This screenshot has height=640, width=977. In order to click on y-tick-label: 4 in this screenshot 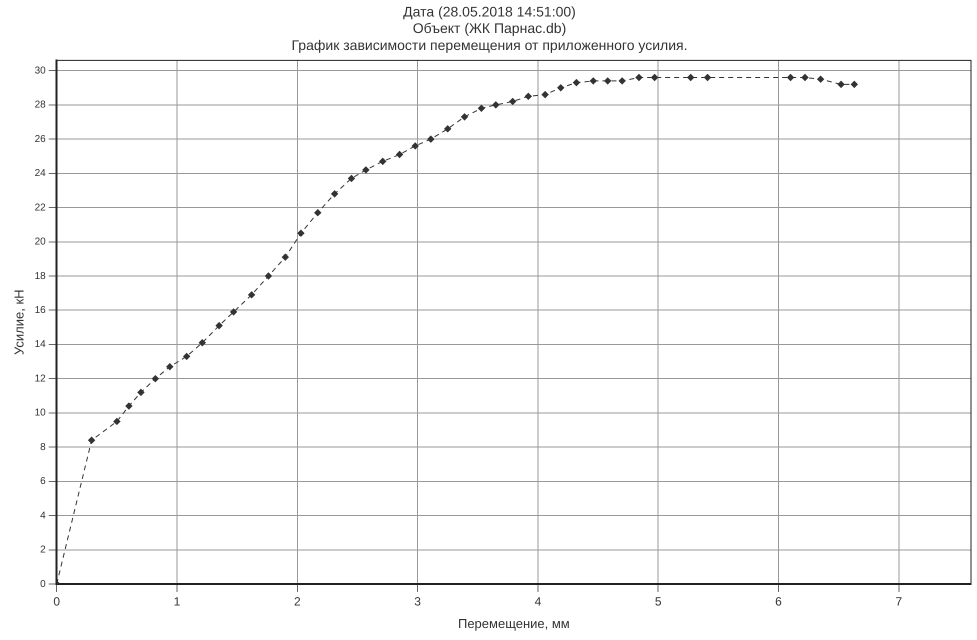, I will do `click(43, 516)`.